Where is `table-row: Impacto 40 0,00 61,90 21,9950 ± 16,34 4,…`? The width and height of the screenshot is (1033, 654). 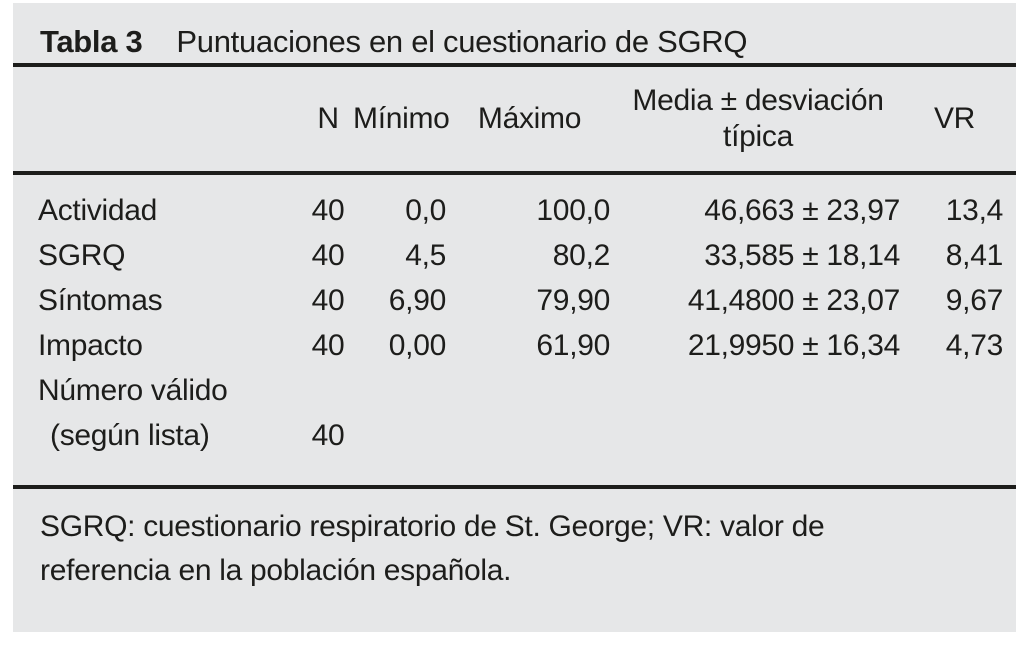 table-row: Impacto 40 0,00 61,90 21,9950 ± 16,34 4,… is located at coordinates (514, 345).